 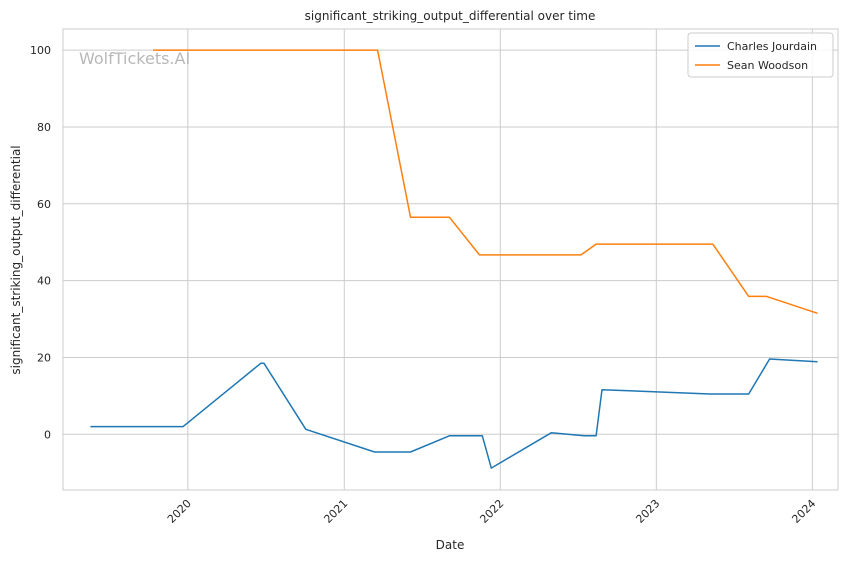 I want to click on x-axis-ticks: 2020 2021 2022 2023 2024, so click(x=492, y=511).